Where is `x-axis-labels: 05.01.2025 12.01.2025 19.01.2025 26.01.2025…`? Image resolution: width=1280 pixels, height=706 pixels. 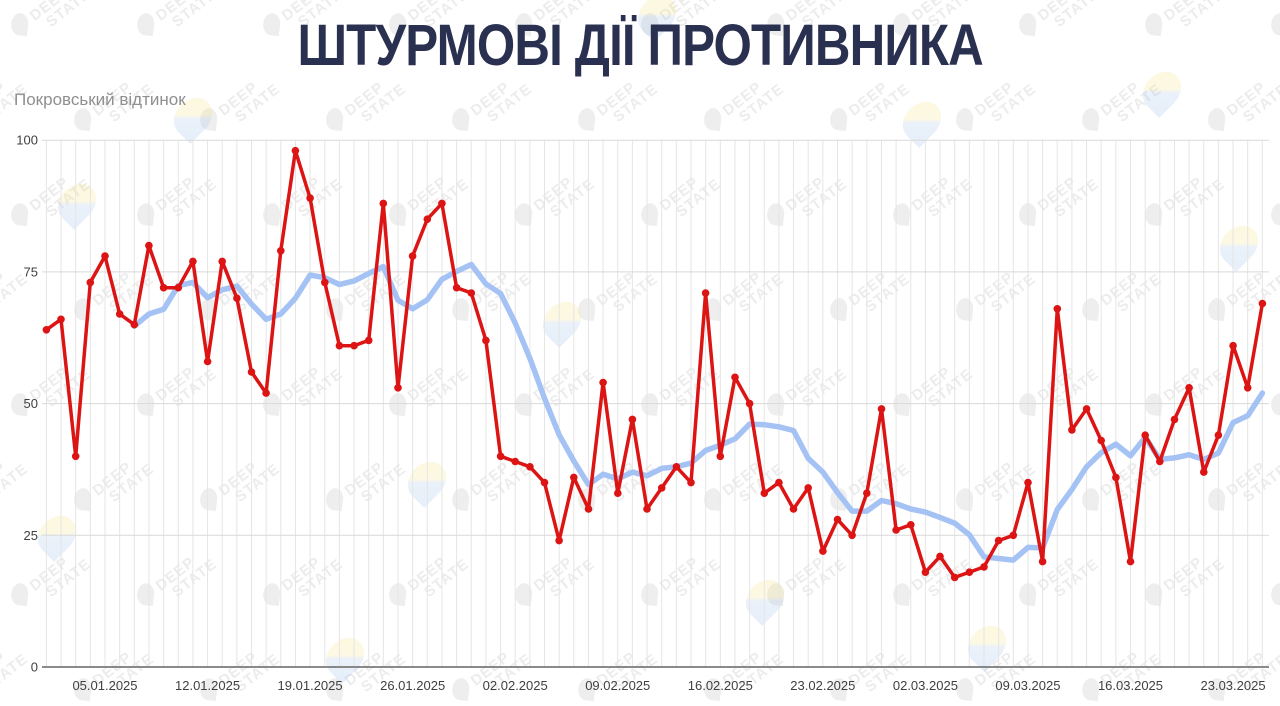 x-axis-labels: 05.01.2025 12.01.2025 19.01.2025 26.01.2025… is located at coordinates (668, 685).